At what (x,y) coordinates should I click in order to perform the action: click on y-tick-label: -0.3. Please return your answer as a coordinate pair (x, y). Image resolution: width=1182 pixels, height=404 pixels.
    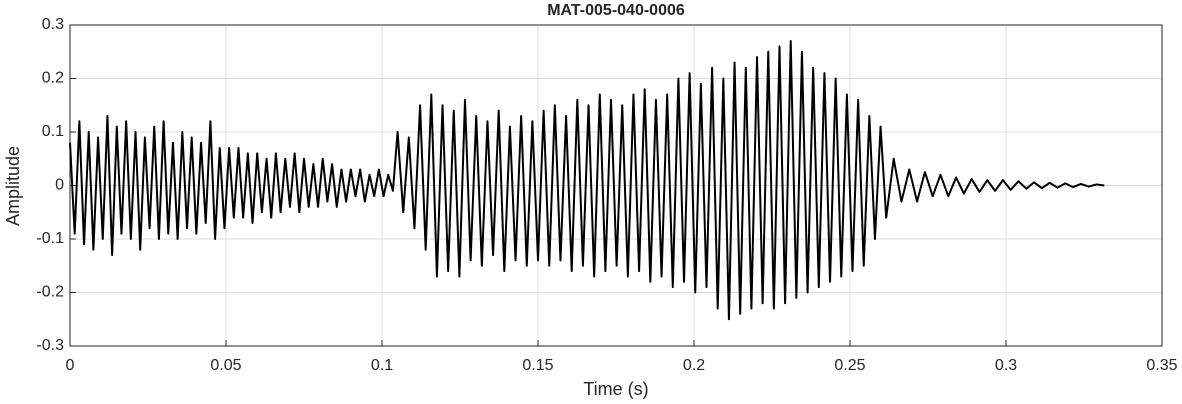
    Looking at the image, I should click on (50, 345).